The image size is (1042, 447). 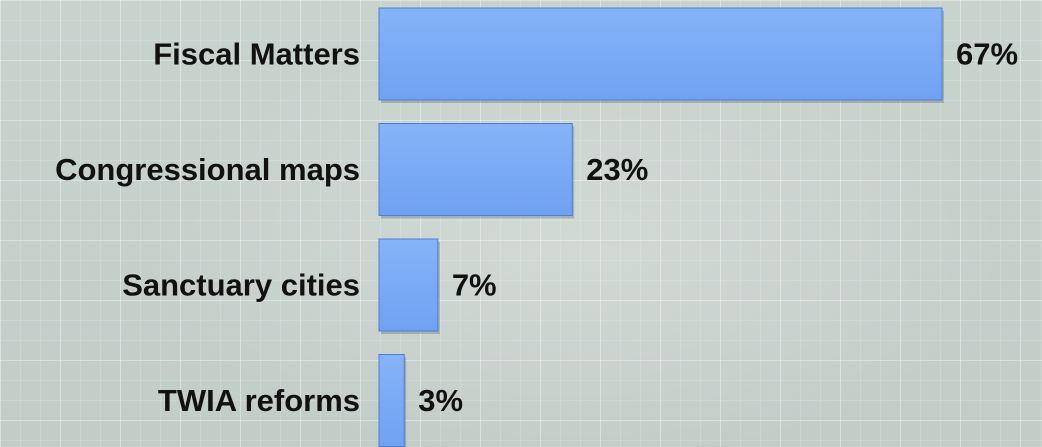 I want to click on category-label-twia-reforms: TWIA reforms, so click(x=259, y=400).